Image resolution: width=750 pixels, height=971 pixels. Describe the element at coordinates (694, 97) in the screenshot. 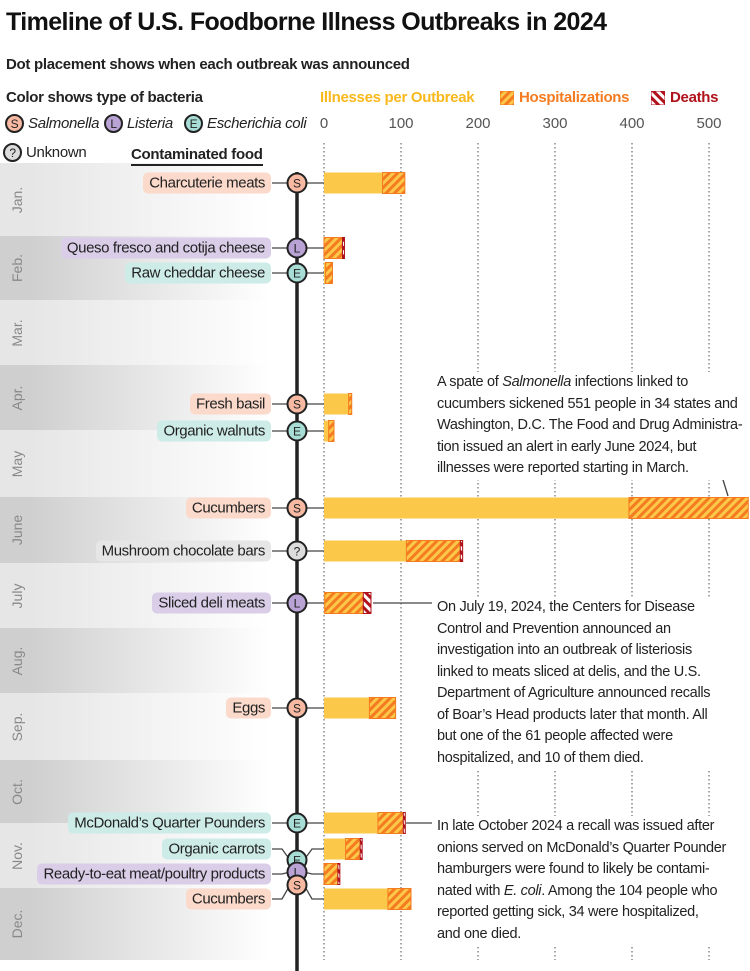

I see `legend-label: Deaths` at that location.